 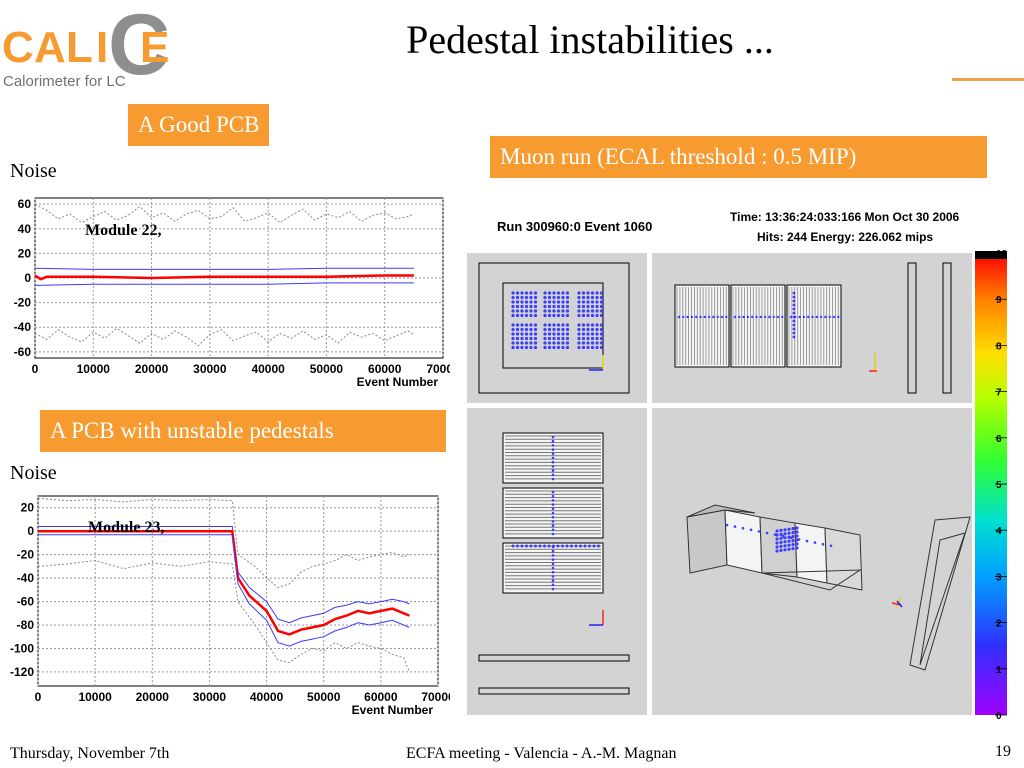 I want to click on color-tick-label: 1, so click(x=999, y=670).